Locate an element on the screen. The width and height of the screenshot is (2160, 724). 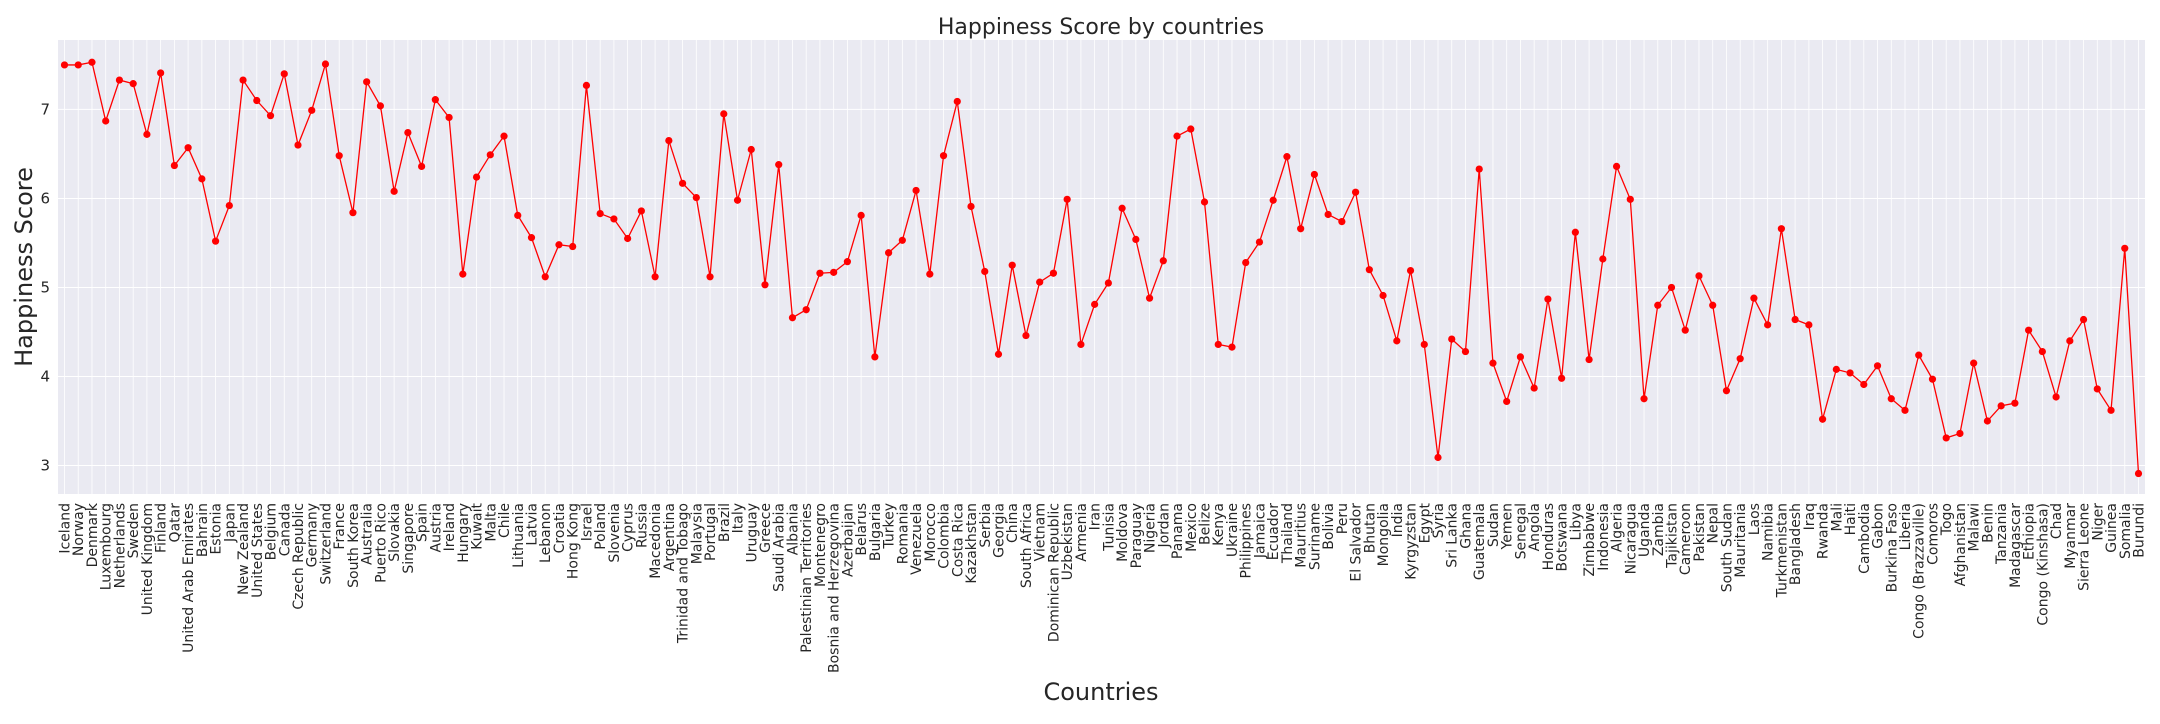
x-tick-label: Mexico is located at coordinates (1192, 527).